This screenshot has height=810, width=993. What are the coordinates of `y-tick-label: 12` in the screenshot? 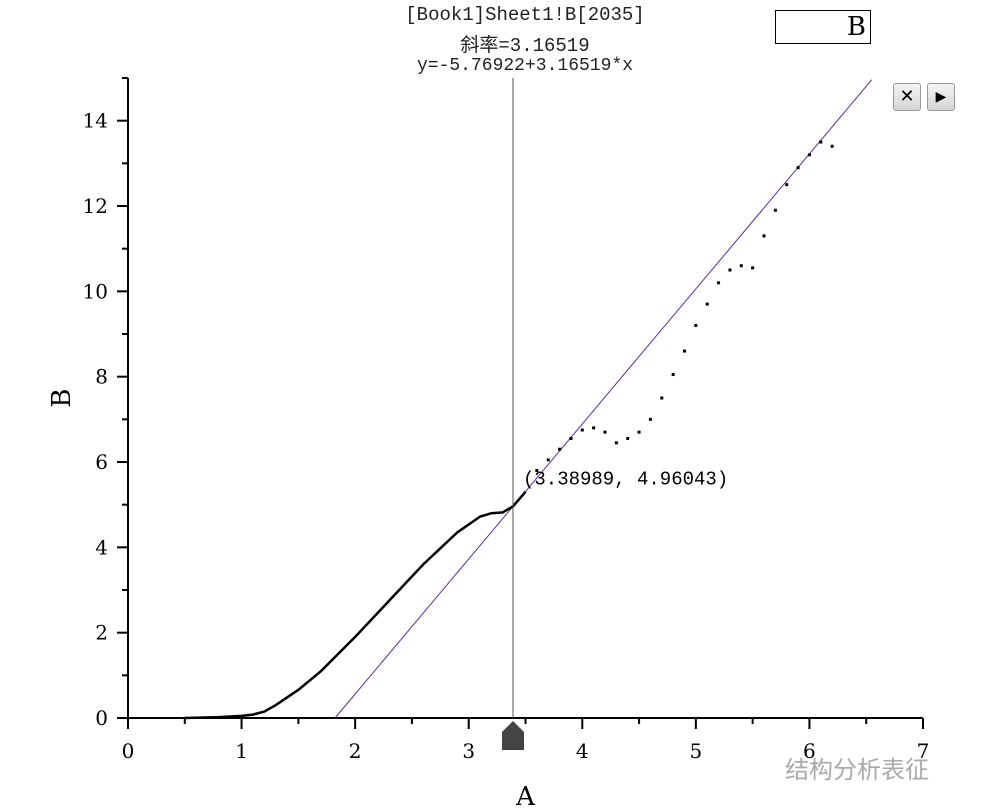 It's located at (95, 206).